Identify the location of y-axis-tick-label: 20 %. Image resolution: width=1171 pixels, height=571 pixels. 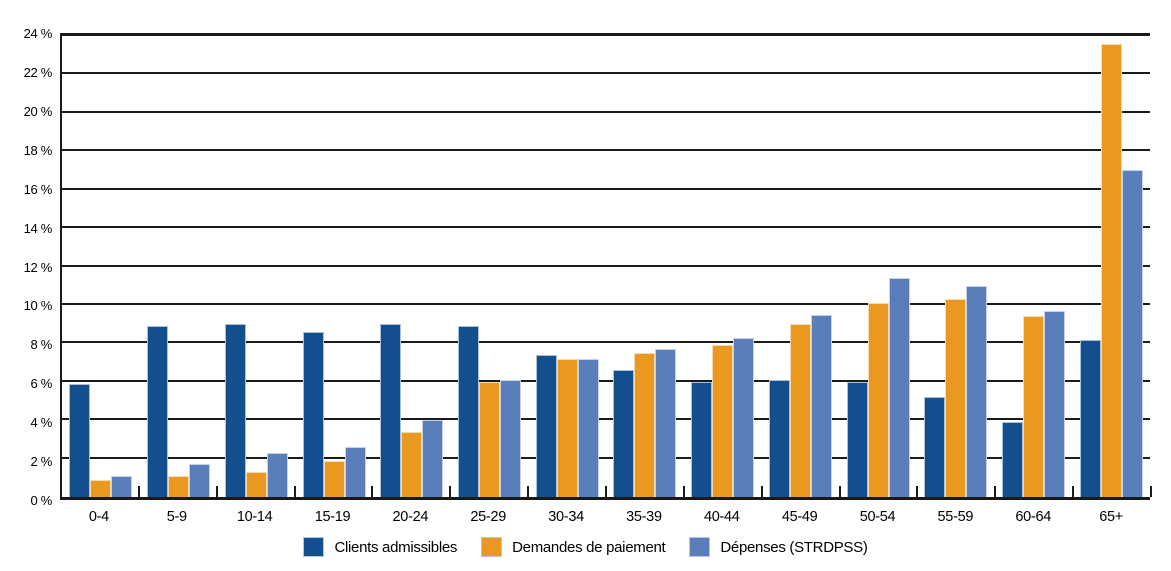
(38, 111).